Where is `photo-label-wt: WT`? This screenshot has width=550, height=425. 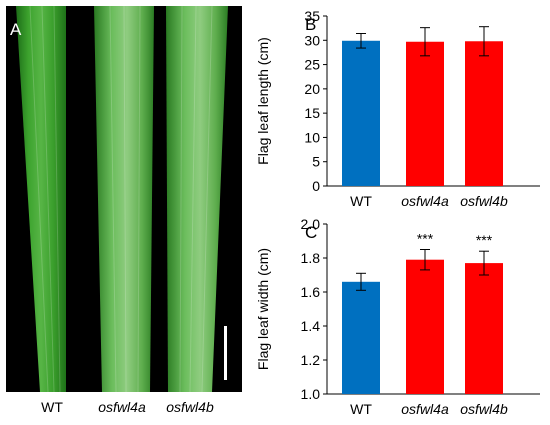
photo-label-wt: WT is located at coordinates (52, 407).